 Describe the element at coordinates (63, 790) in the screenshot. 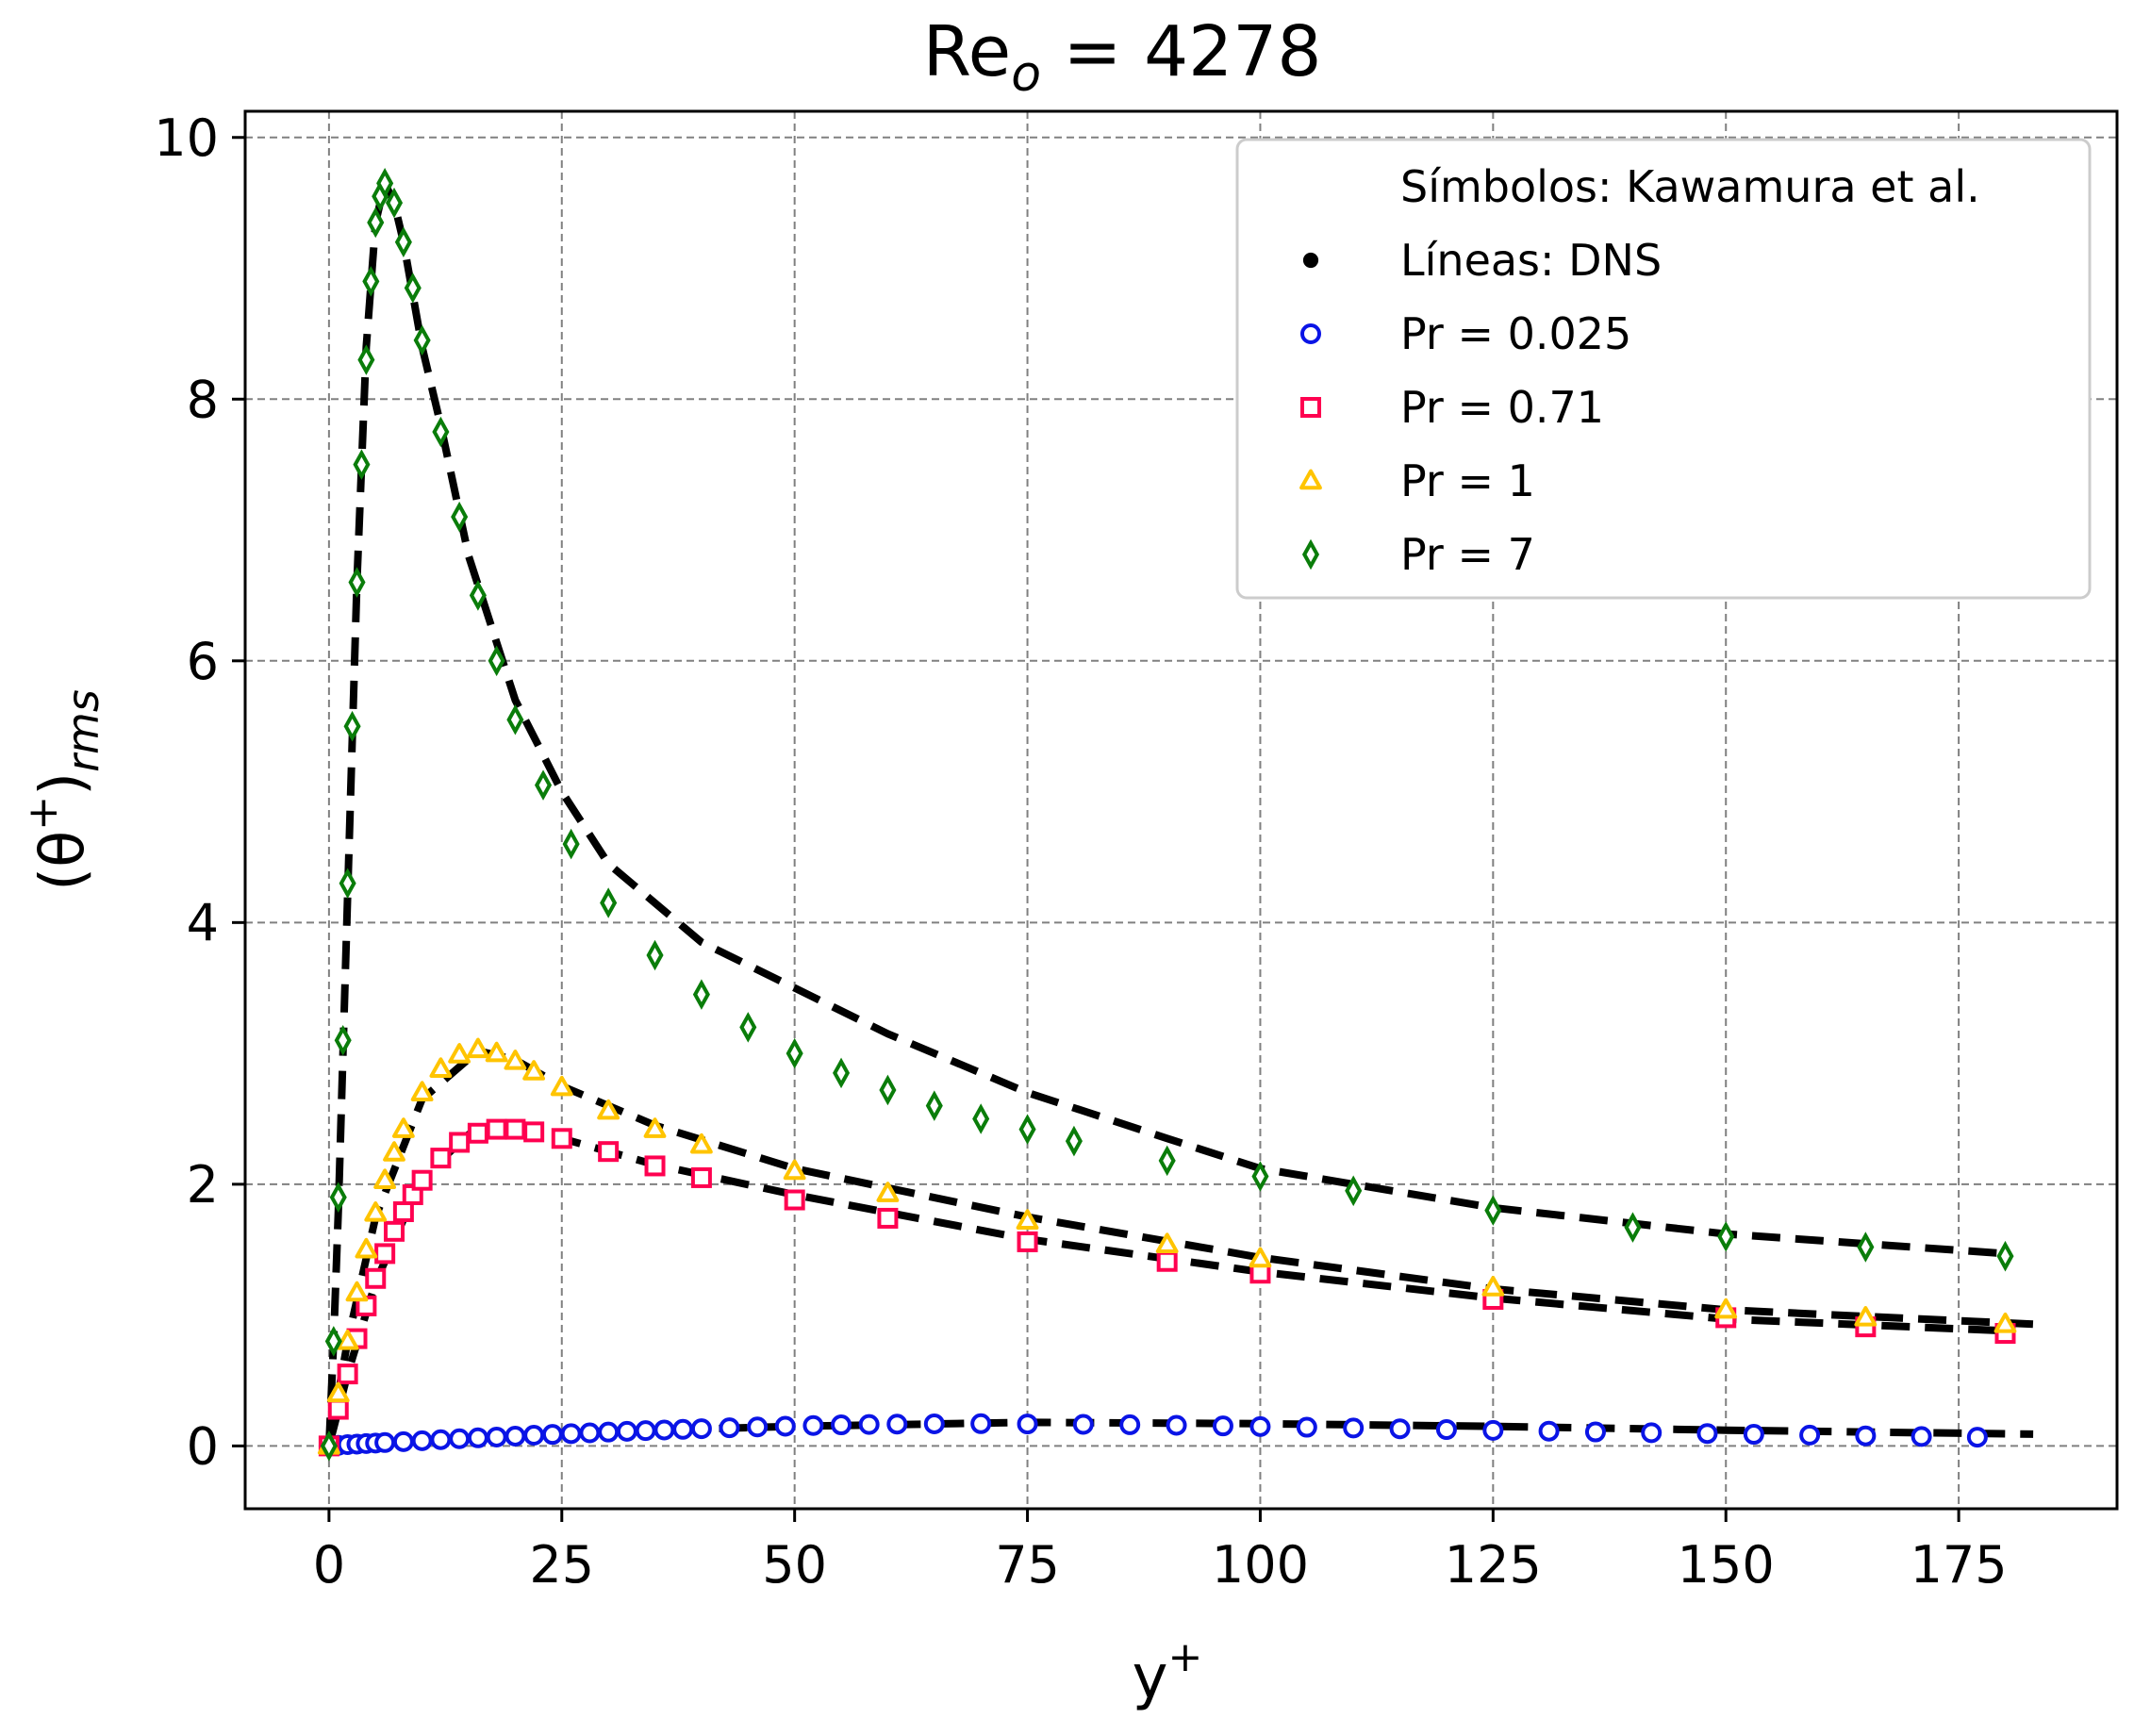

I see `y-axis-label: (θ+)rms` at that location.